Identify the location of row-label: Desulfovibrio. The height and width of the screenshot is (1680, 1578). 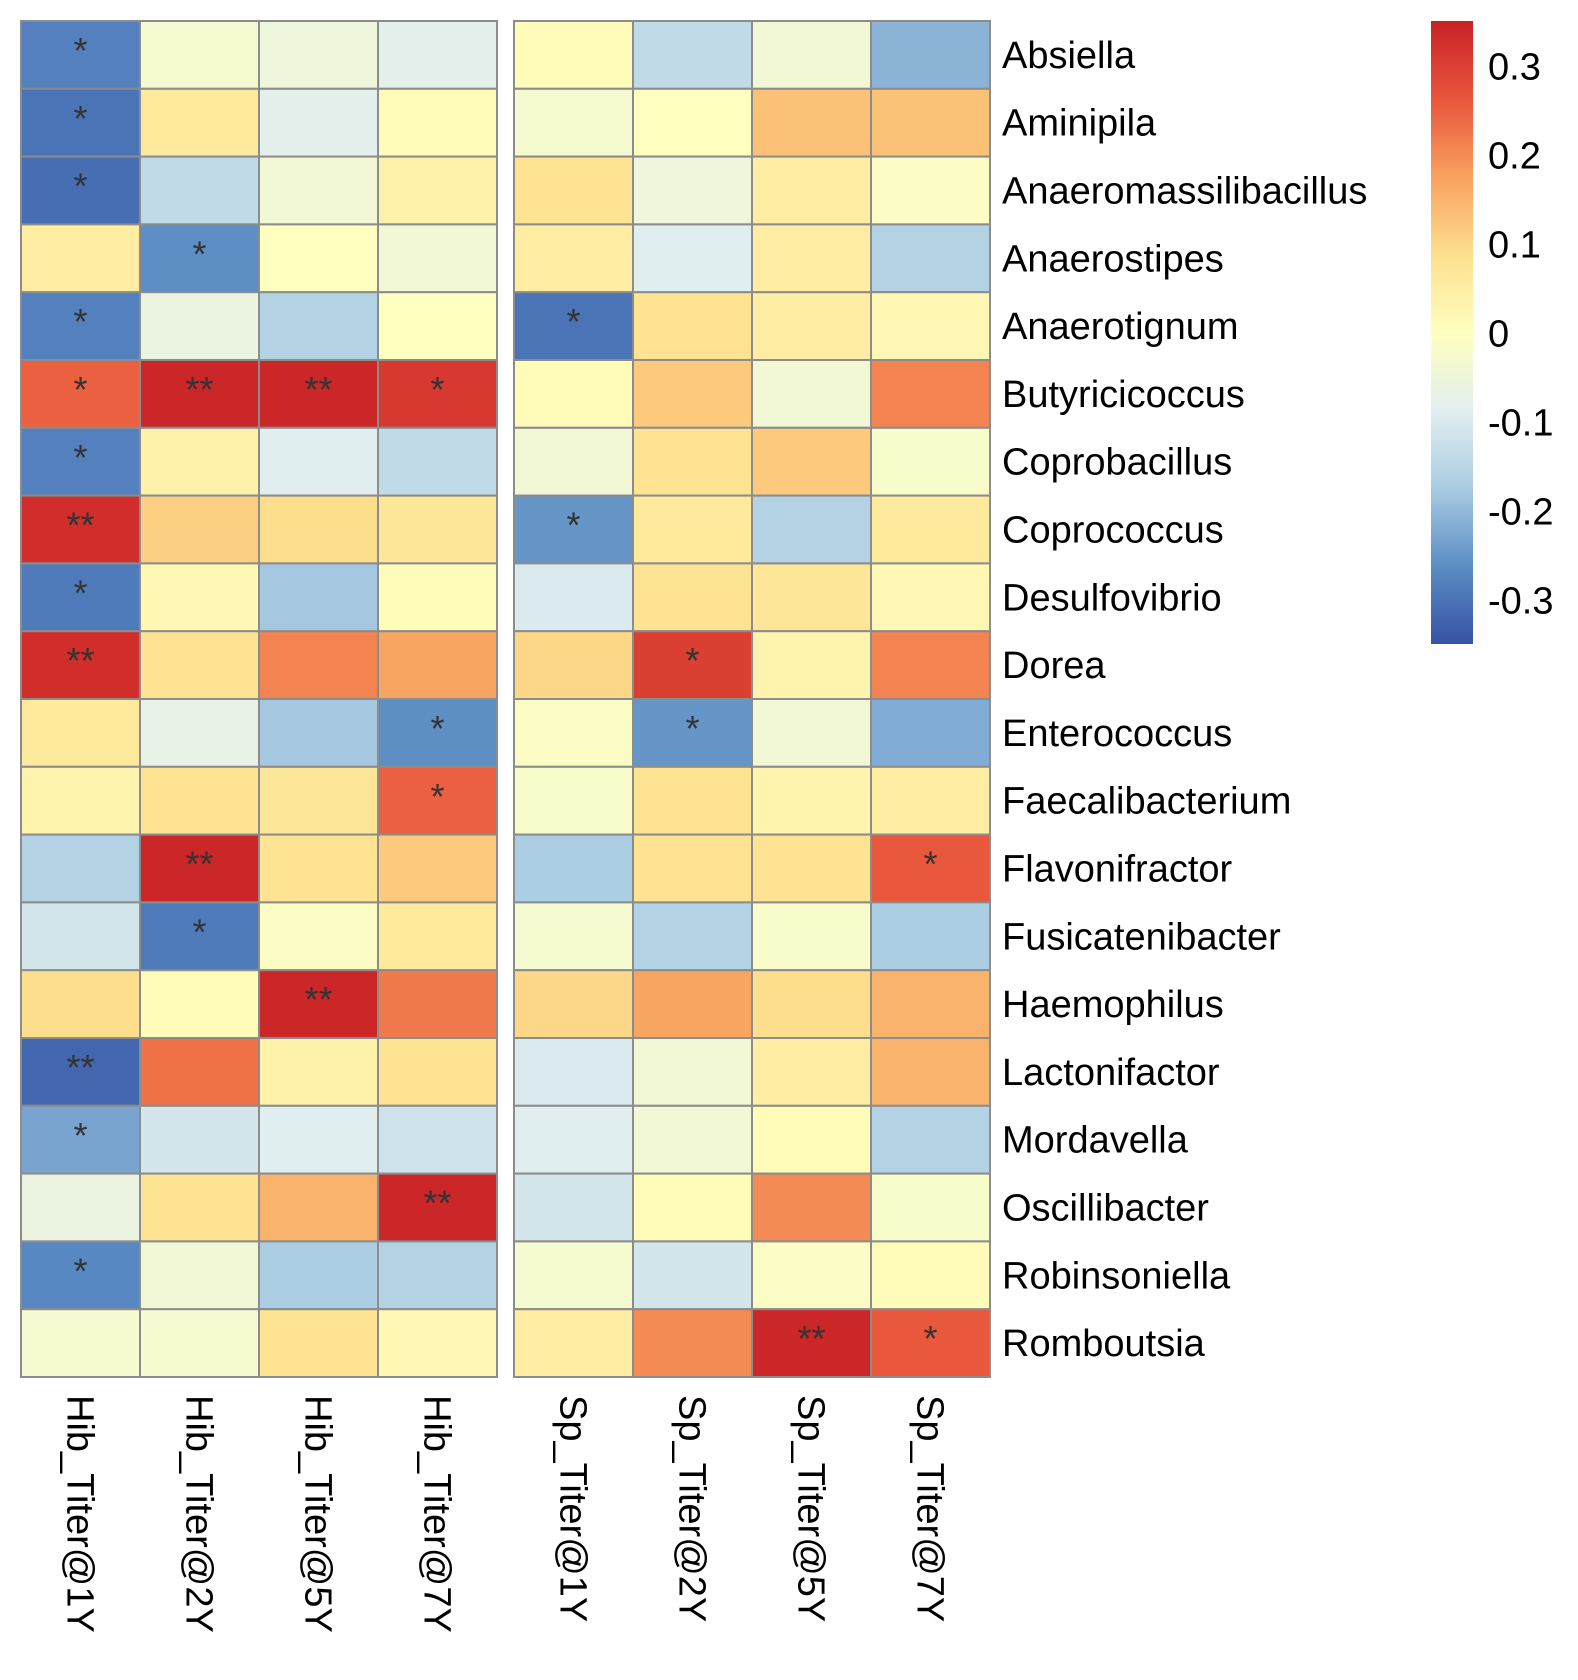
(1112, 598).